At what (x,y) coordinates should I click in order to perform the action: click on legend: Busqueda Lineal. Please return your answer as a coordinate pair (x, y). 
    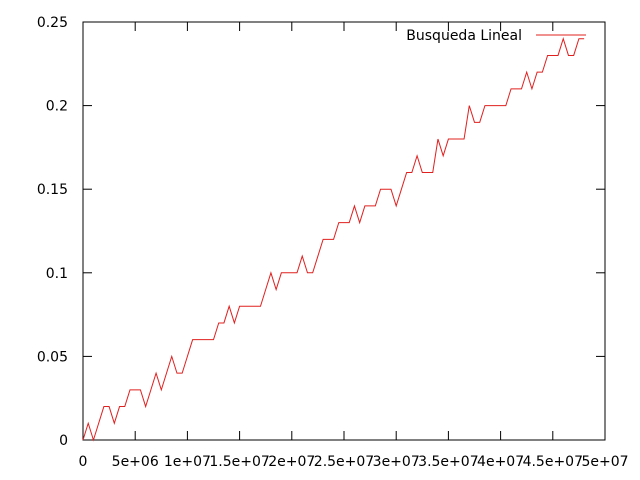
    Looking at the image, I should click on (496, 36).